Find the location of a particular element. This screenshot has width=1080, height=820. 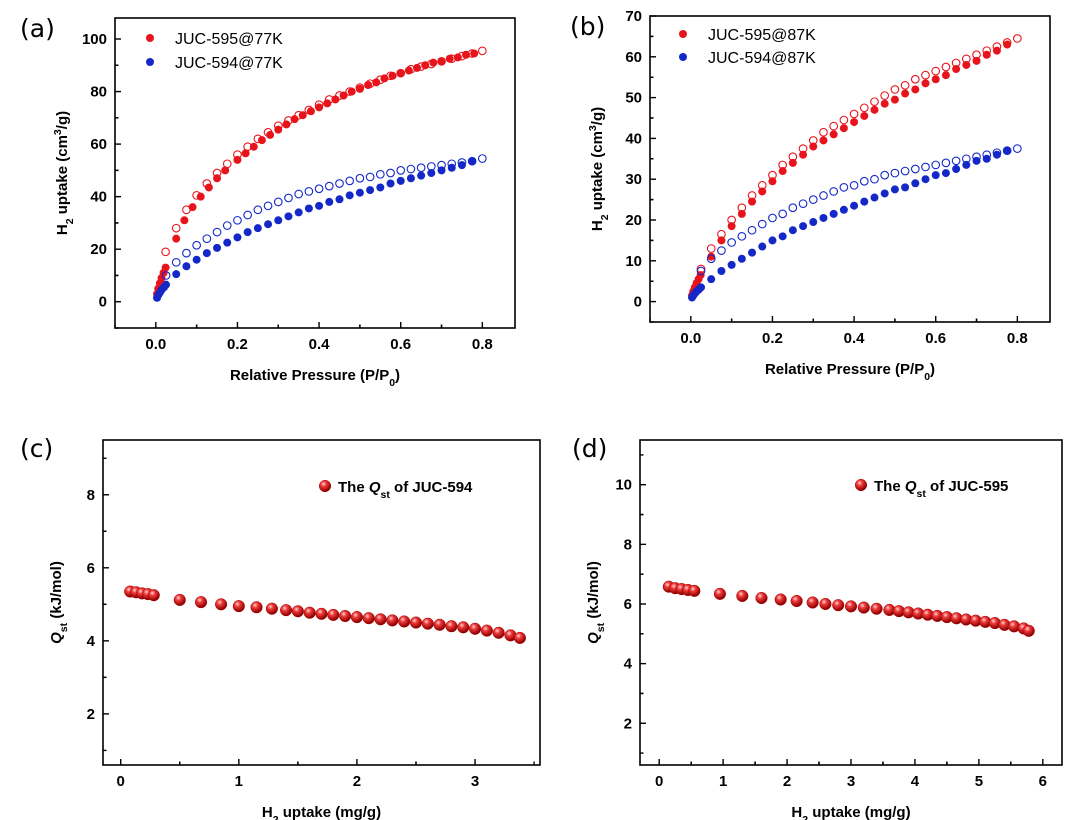

y-tick-label: 20 is located at coordinates (633, 220).